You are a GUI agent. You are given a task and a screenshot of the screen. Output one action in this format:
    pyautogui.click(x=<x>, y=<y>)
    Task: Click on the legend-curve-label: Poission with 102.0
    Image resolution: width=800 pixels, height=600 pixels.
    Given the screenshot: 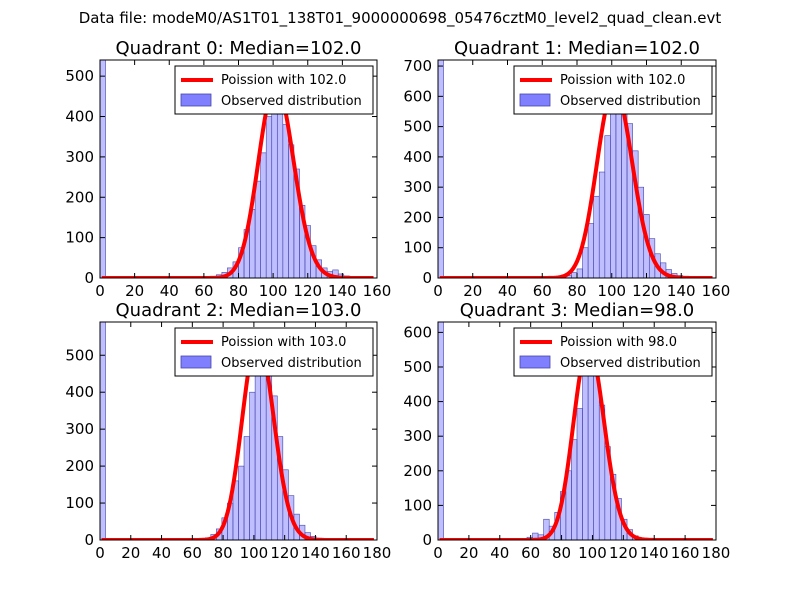 What is the action you would take?
    pyautogui.click(x=622, y=80)
    